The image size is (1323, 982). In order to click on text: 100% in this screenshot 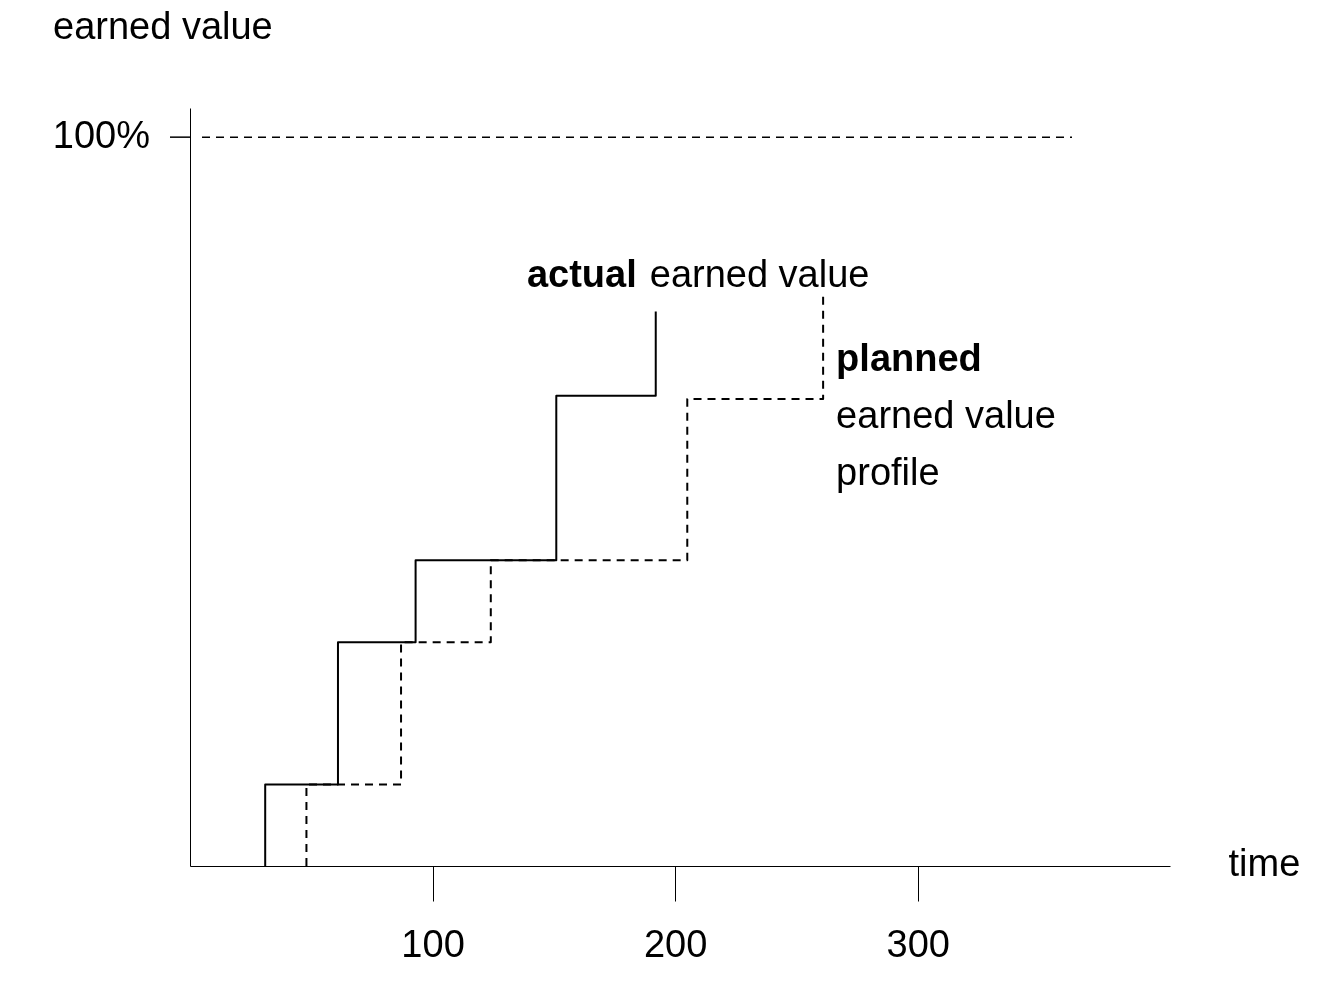, I will do `click(101, 135)`.